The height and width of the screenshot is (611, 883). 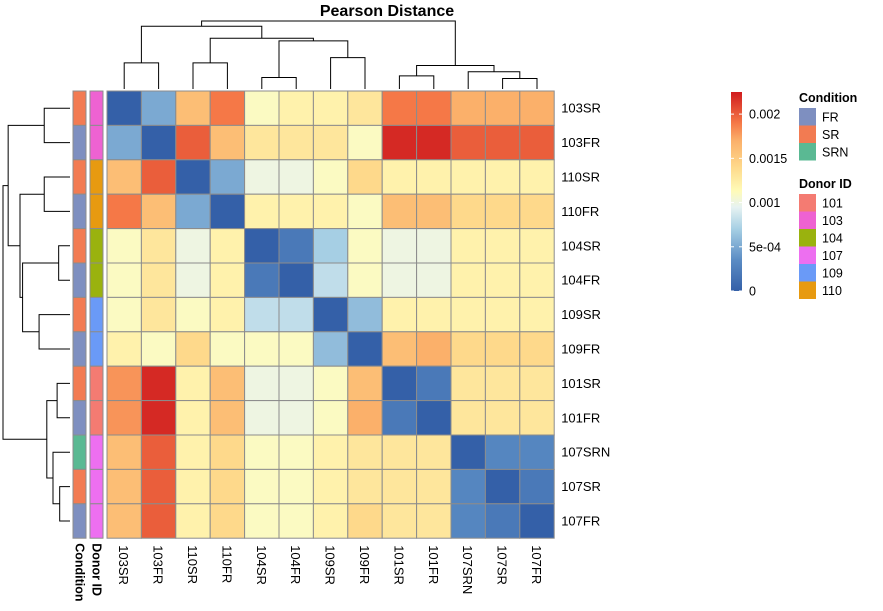 What do you see at coordinates (828, 98) in the screenshot?
I see `condition-legend-title: Condition` at bounding box center [828, 98].